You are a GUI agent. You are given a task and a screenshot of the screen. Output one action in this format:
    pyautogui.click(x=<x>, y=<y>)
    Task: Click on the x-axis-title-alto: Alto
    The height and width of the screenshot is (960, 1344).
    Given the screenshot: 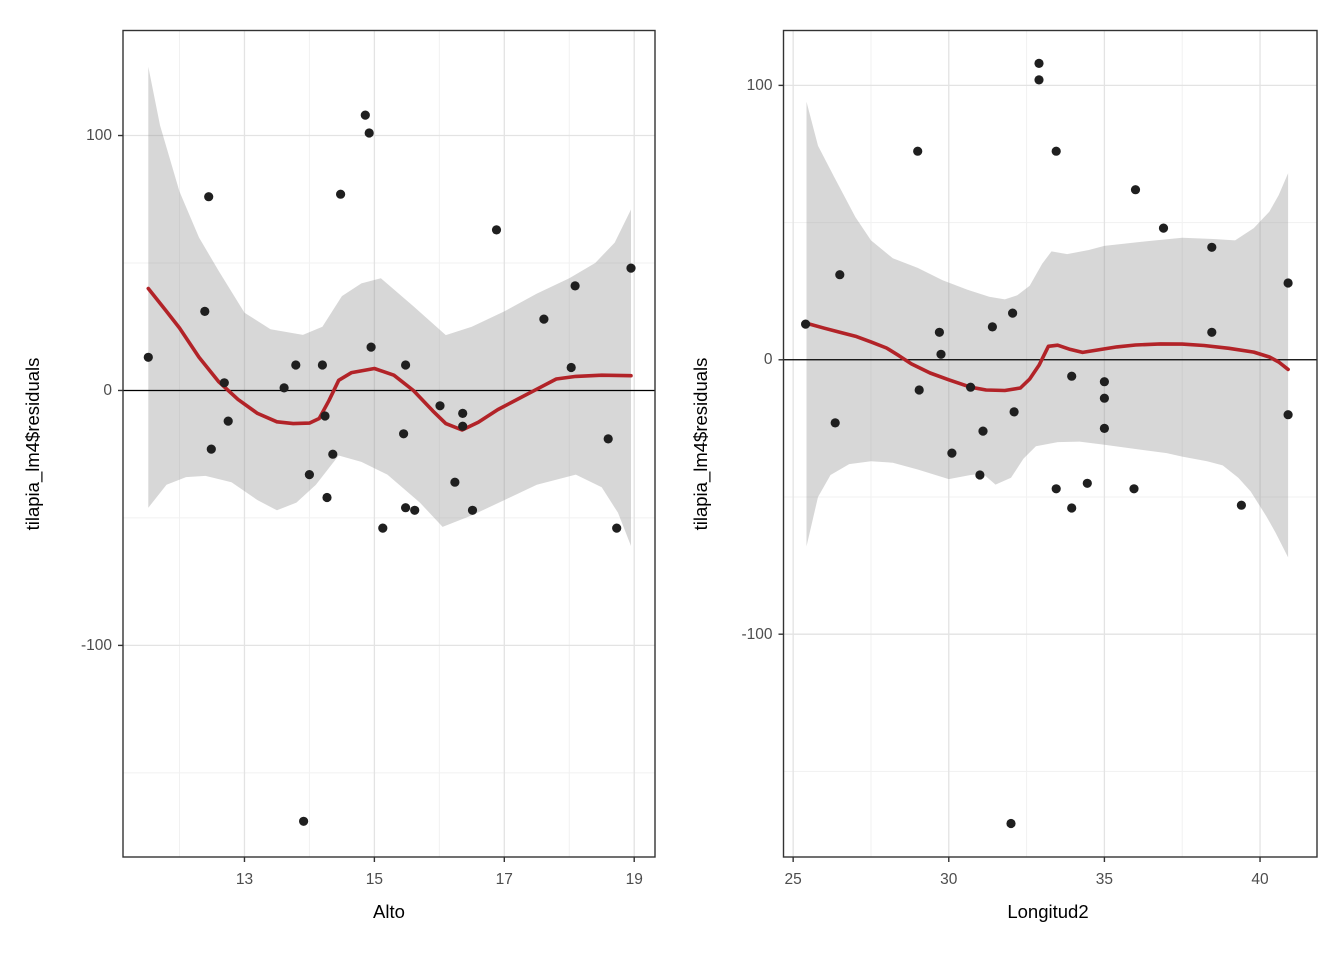 What is the action you would take?
    pyautogui.click(x=389, y=911)
    